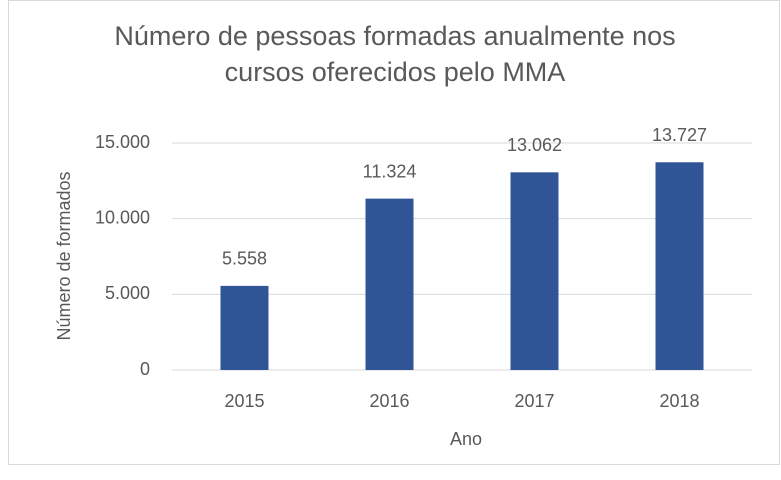 The image size is (781, 480). Describe the element at coordinates (244, 259) in the screenshot. I see `value-label: 5.558` at that location.